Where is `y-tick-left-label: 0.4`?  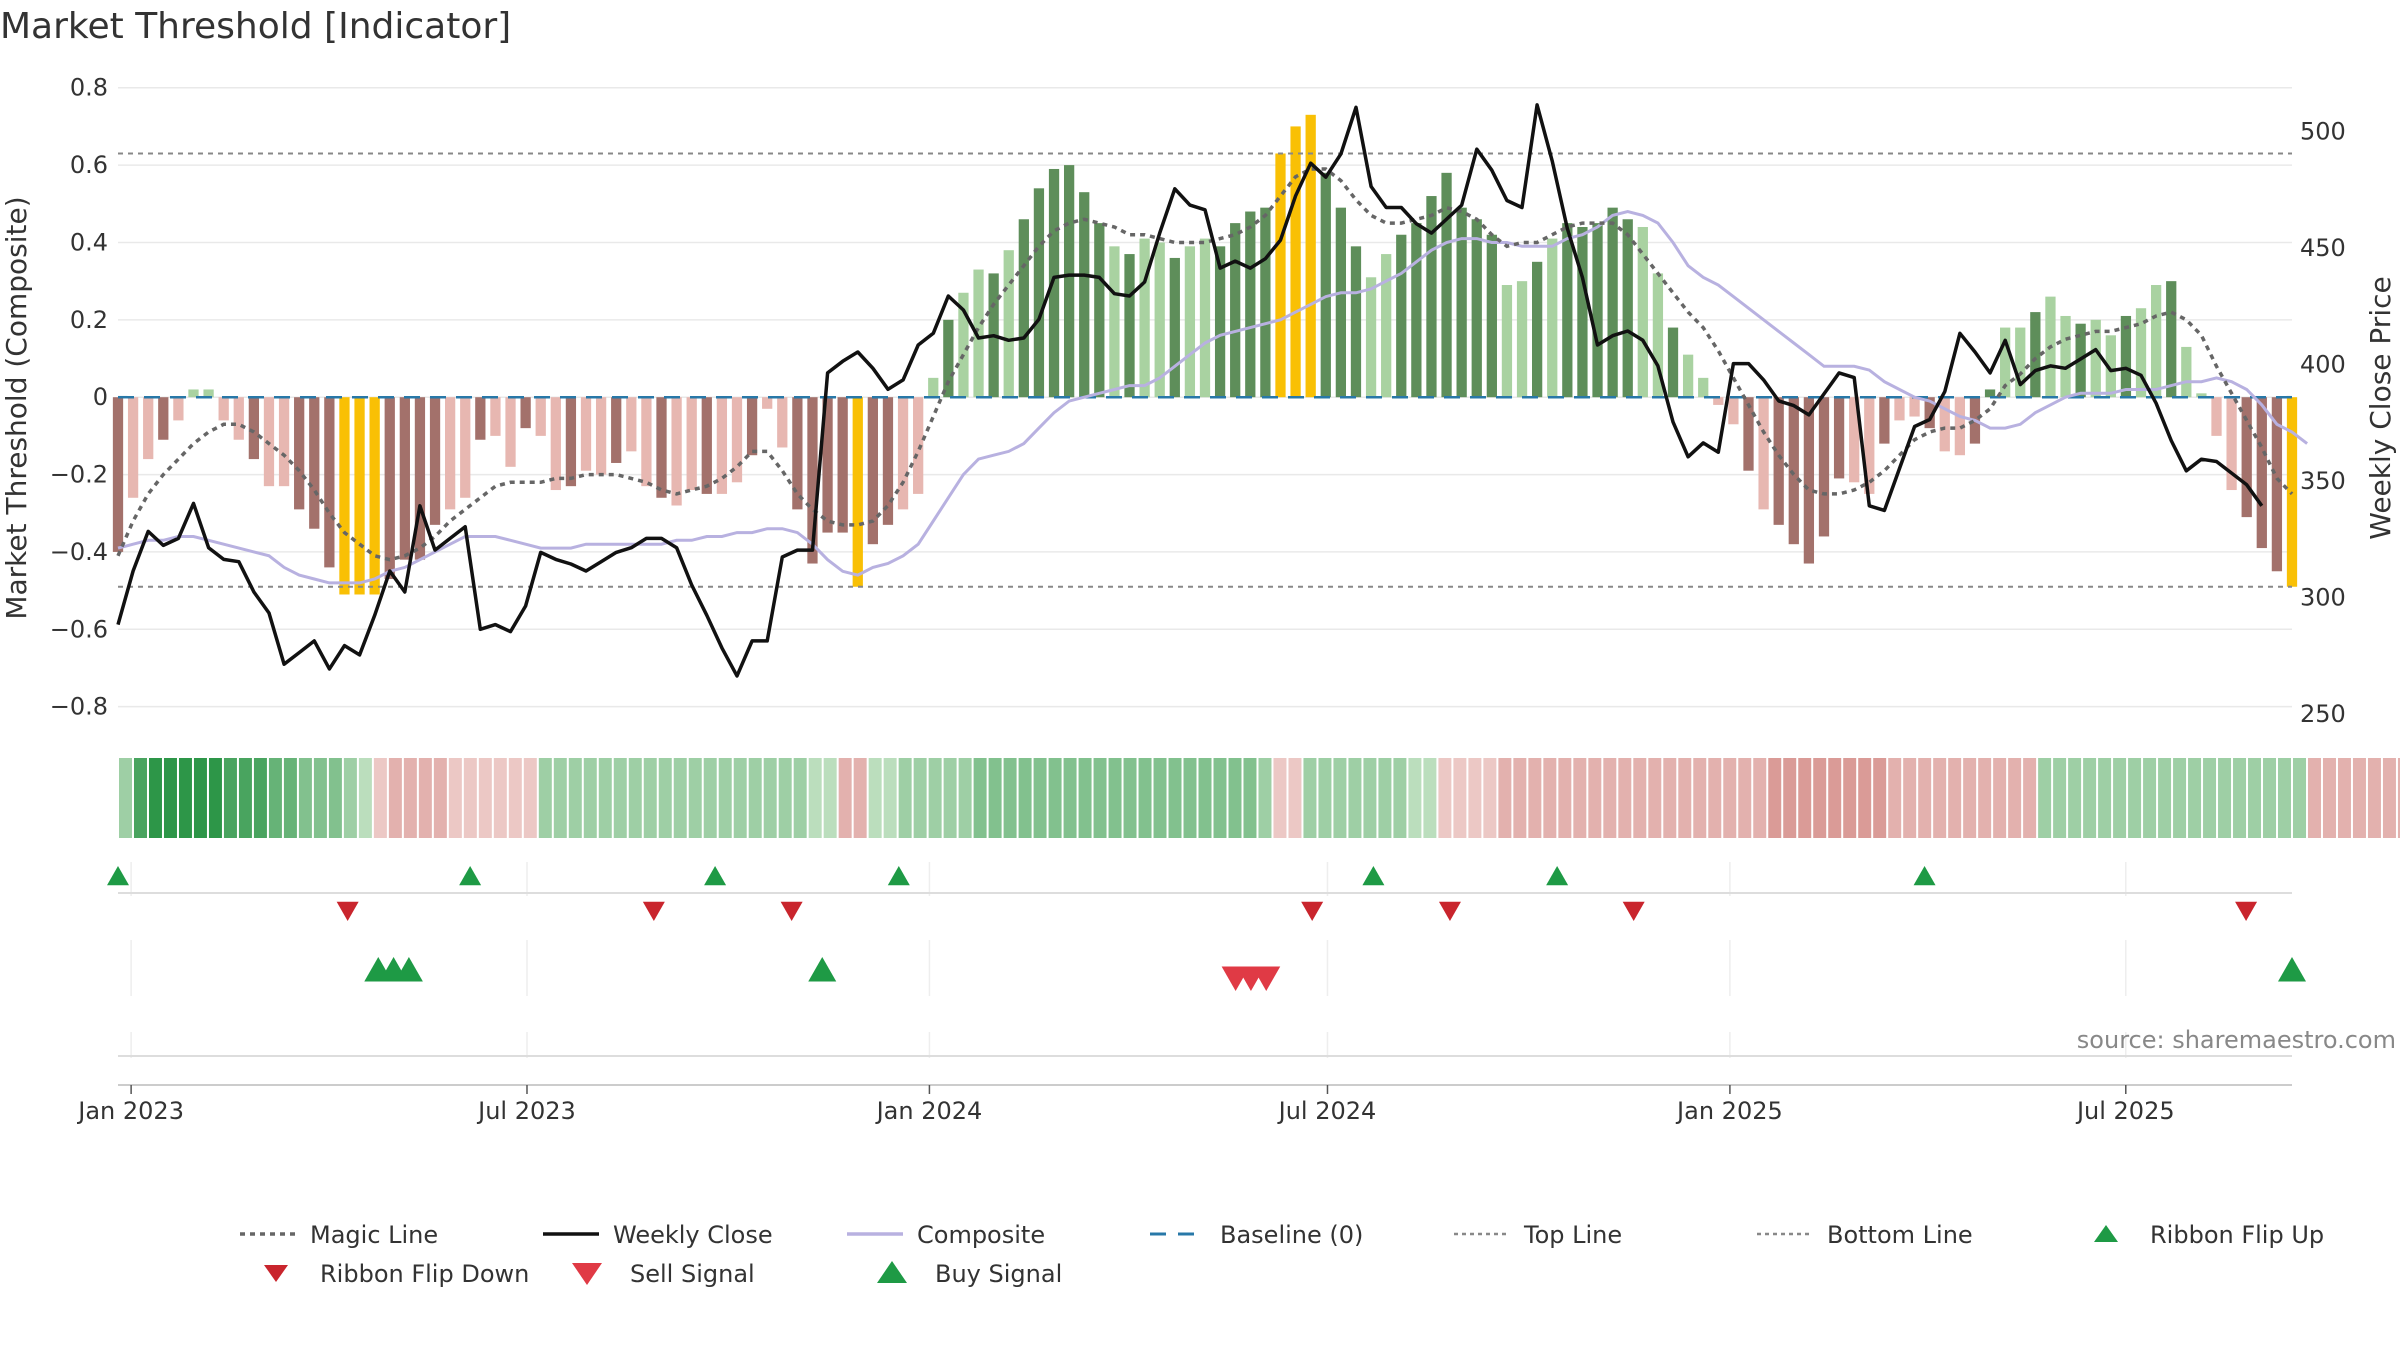 y-tick-left-label: 0.4 is located at coordinates (89, 242).